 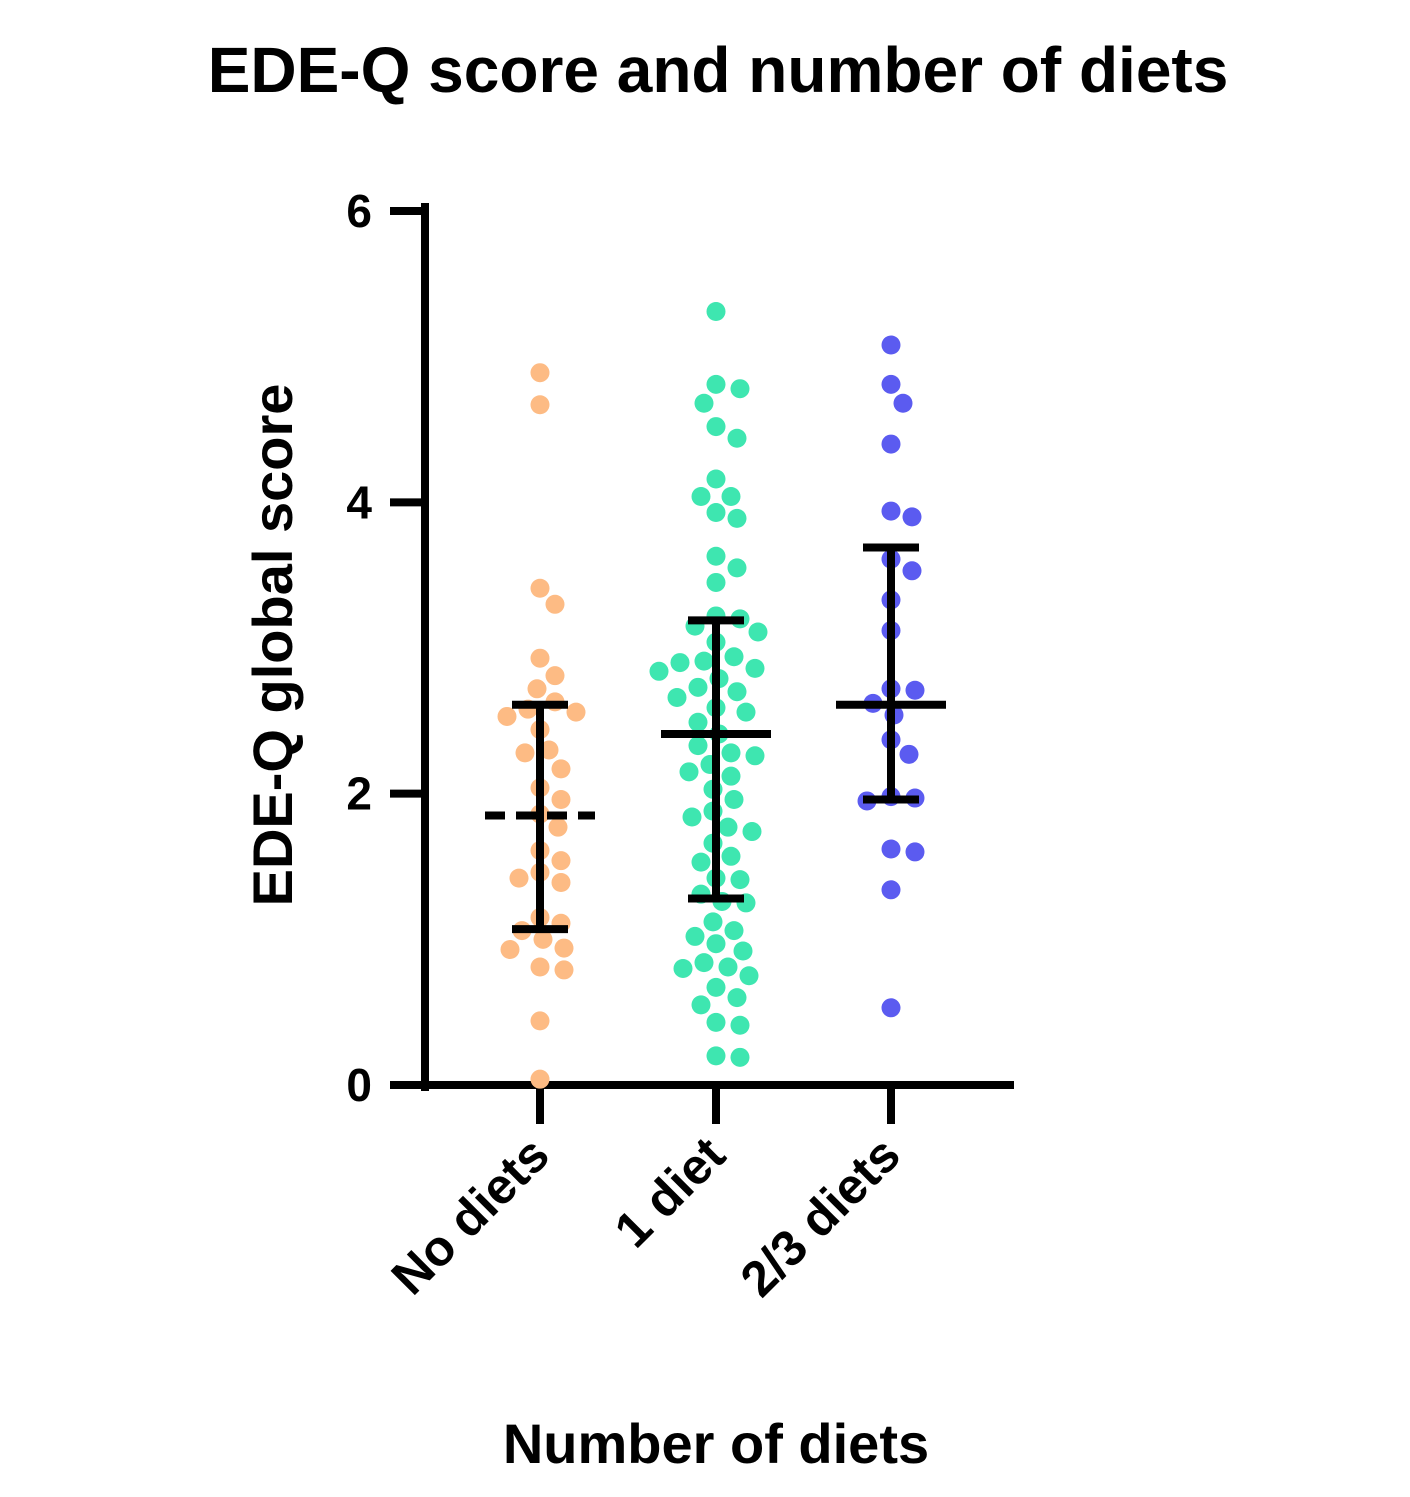 I want to click on x-axis-label: Number of diets, so click(x=716, y=1443).